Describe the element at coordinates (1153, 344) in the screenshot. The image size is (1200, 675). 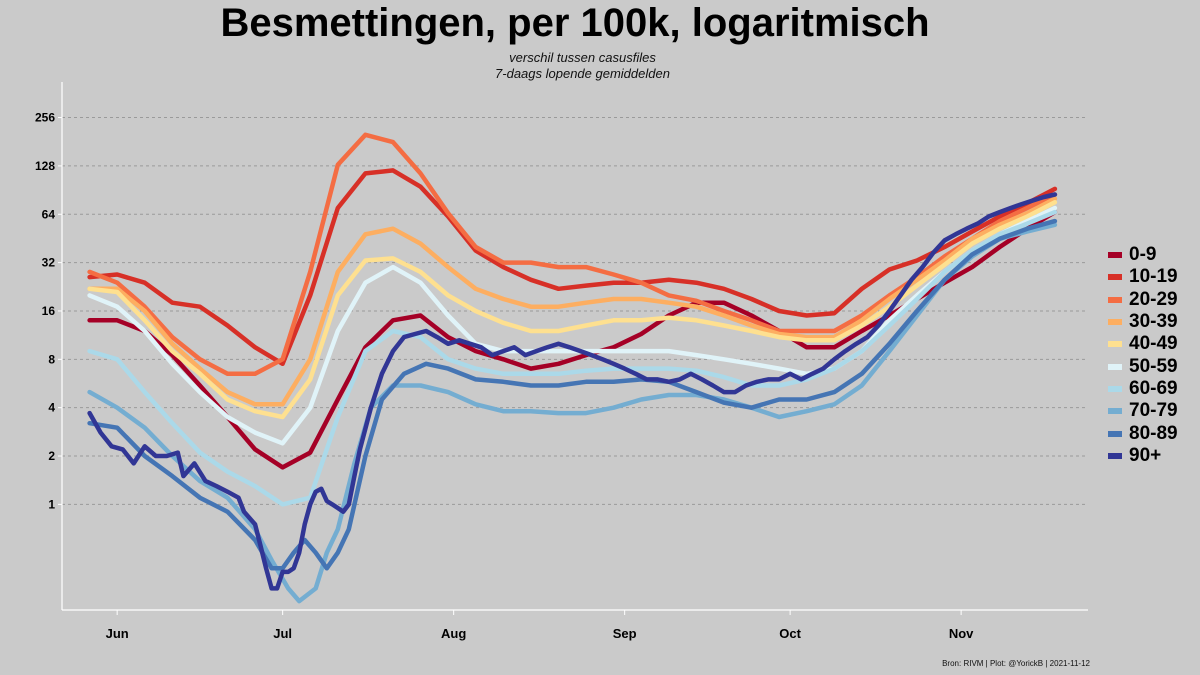
I see `legend-label: 40-49` at that location.